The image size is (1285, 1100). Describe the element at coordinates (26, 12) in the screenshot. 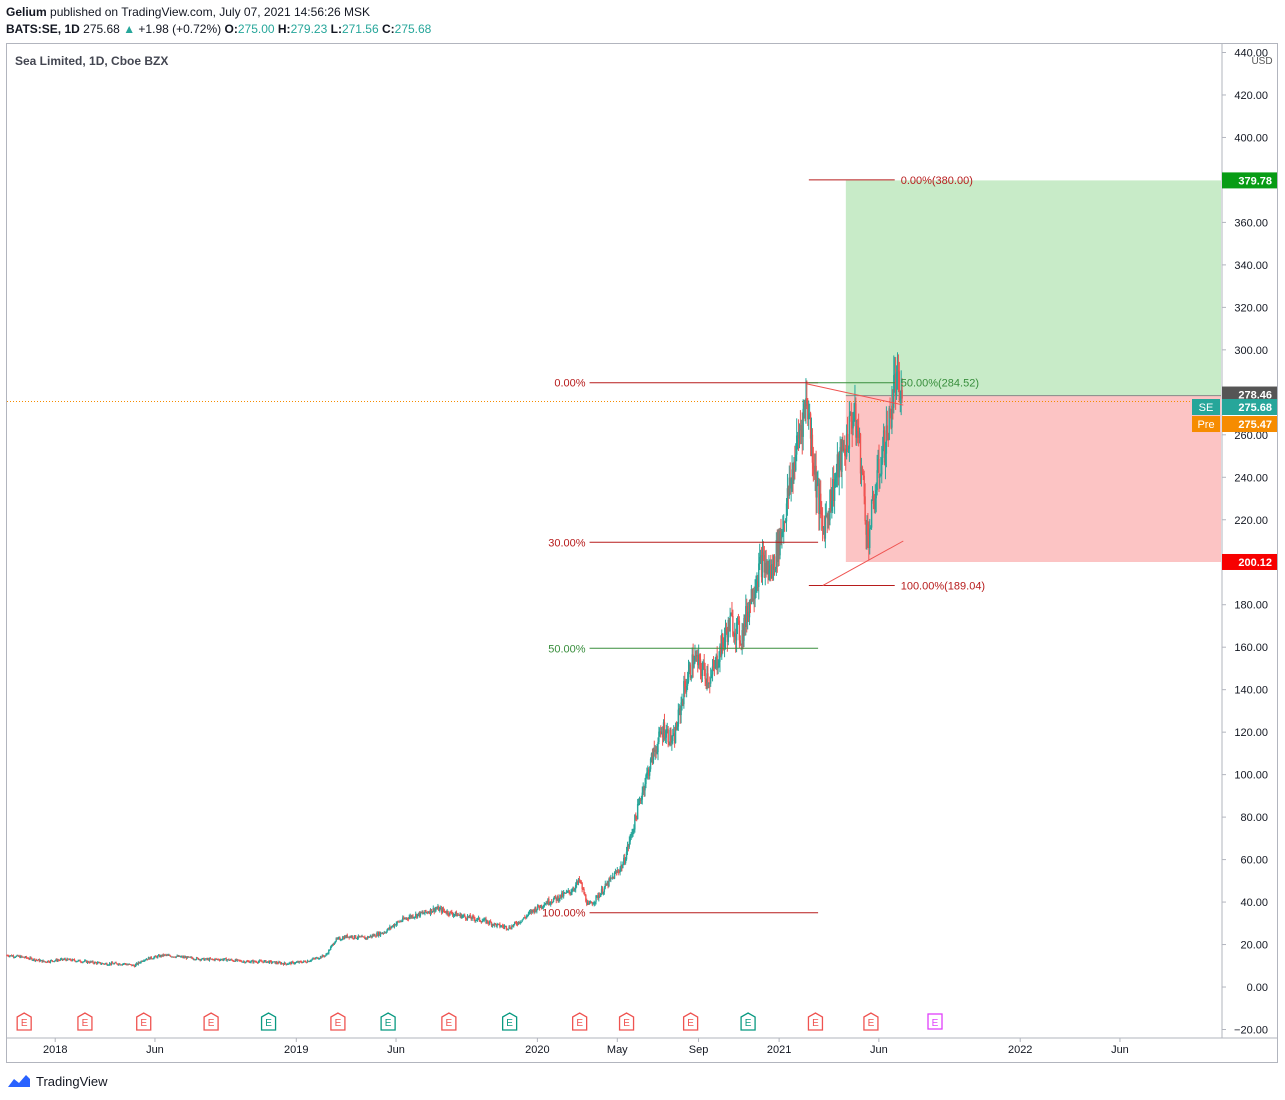

I see `publisher-name: Gelium` at that location.